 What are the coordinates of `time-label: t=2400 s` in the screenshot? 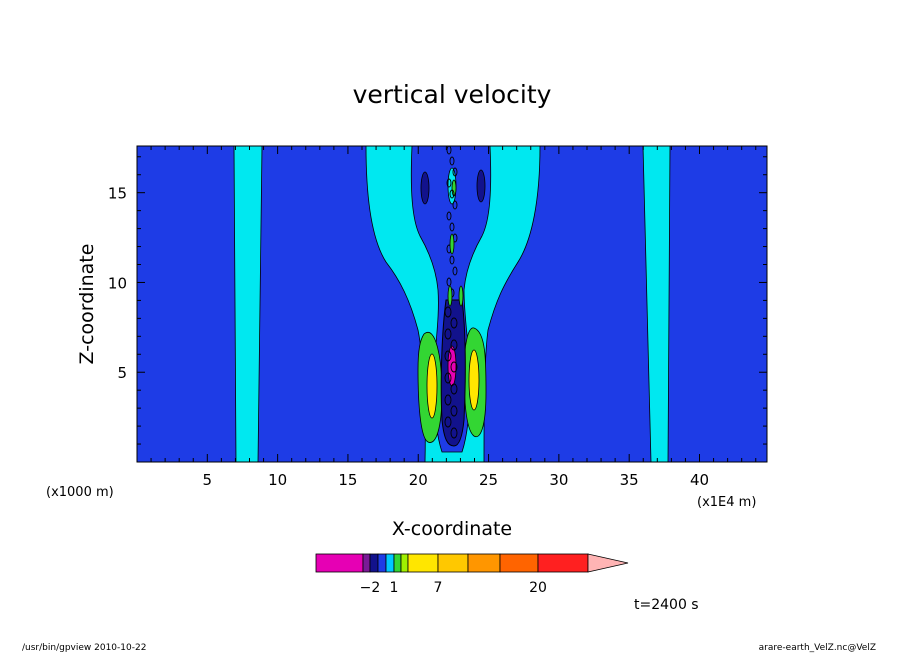 It's located at (666, 605).